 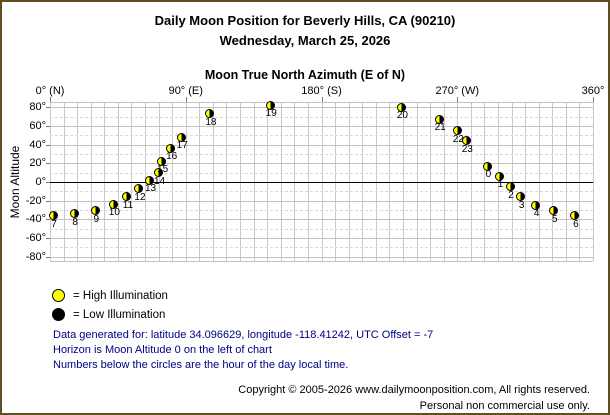 I want to click on hour-label: 2, so click(x=511, y=195).